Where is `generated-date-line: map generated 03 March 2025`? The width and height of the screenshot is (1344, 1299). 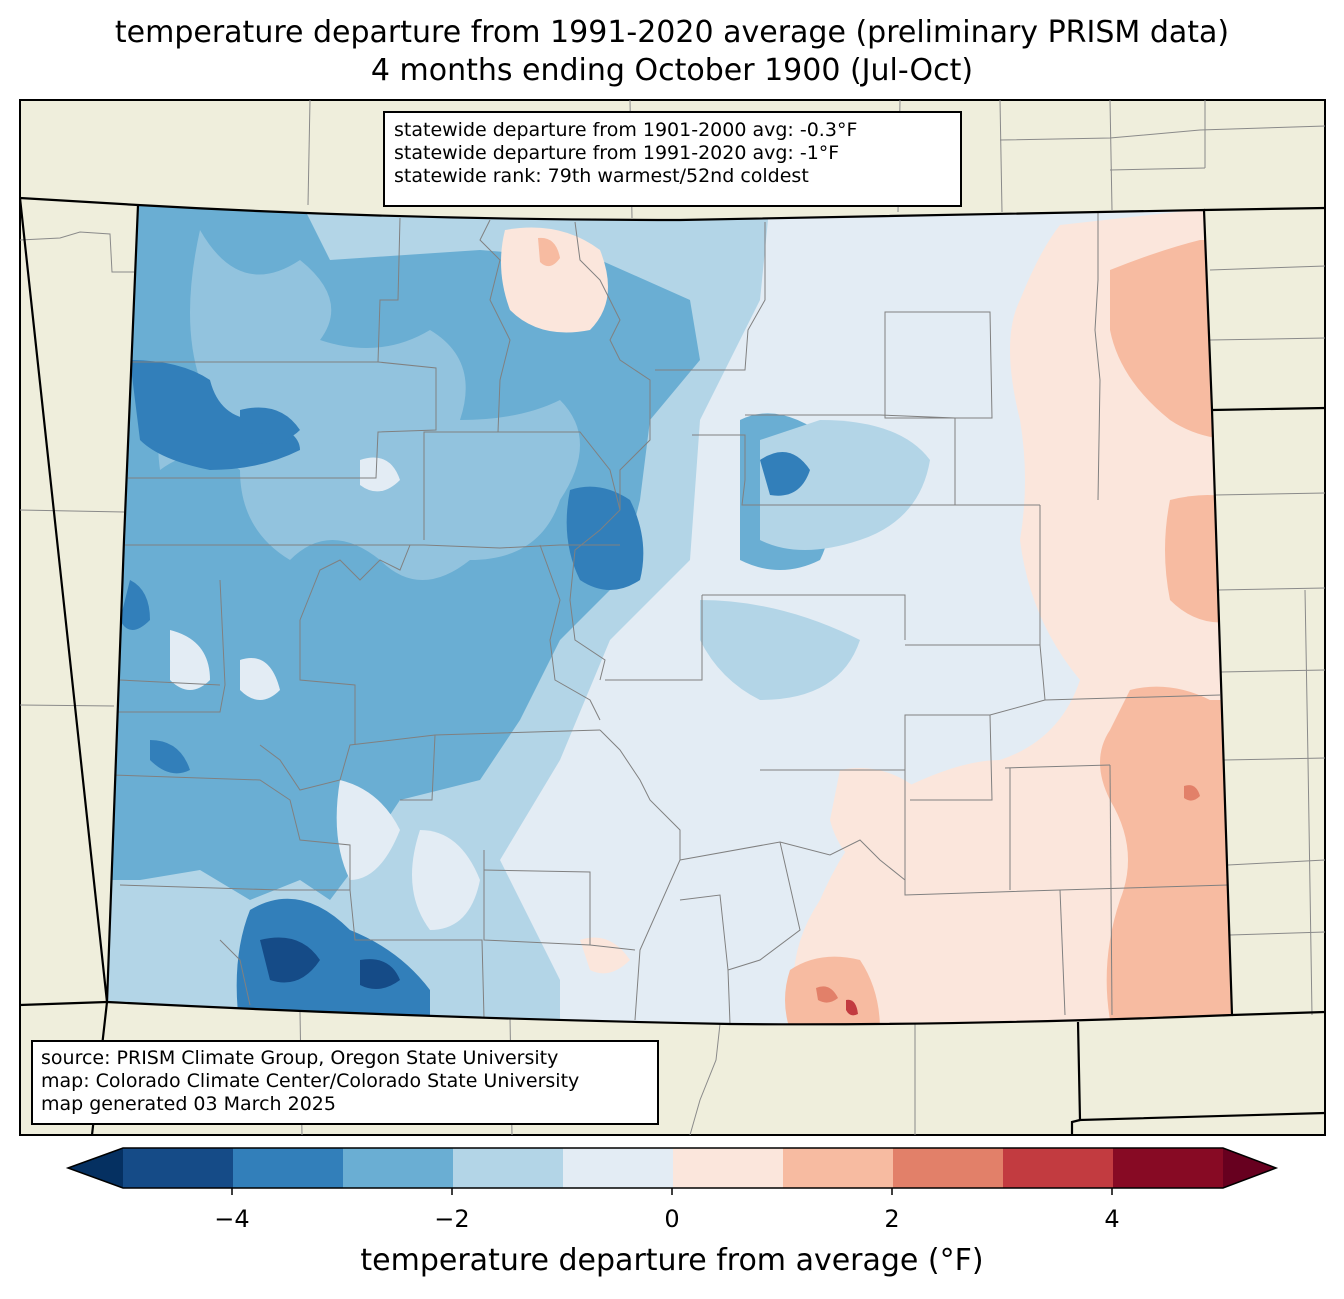 generated-date-line: map generated 03 March 2025 is located at coordinates (188, 1104).